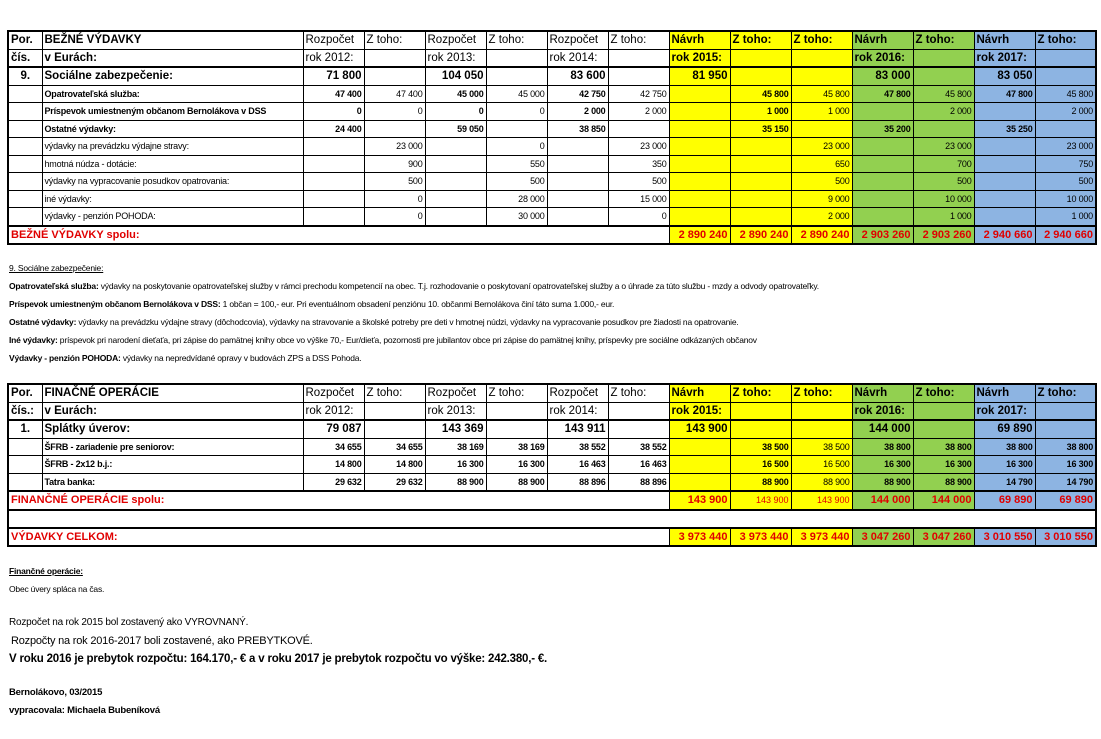  What do you see at coordinates (638, 163) in the screenshot?
I see `value-cell: 350` at bounding box center [638, 163].